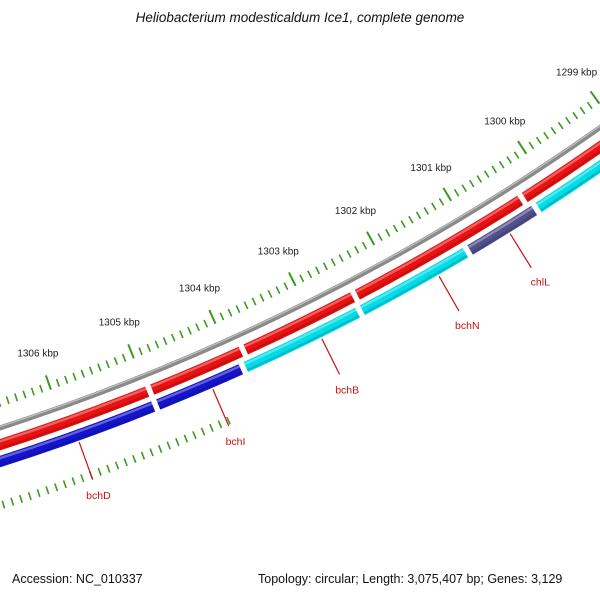  Describe the element at coordinates (279, 251) in the screenshot. I see `kbp-label: 1303 kbp` at that location.